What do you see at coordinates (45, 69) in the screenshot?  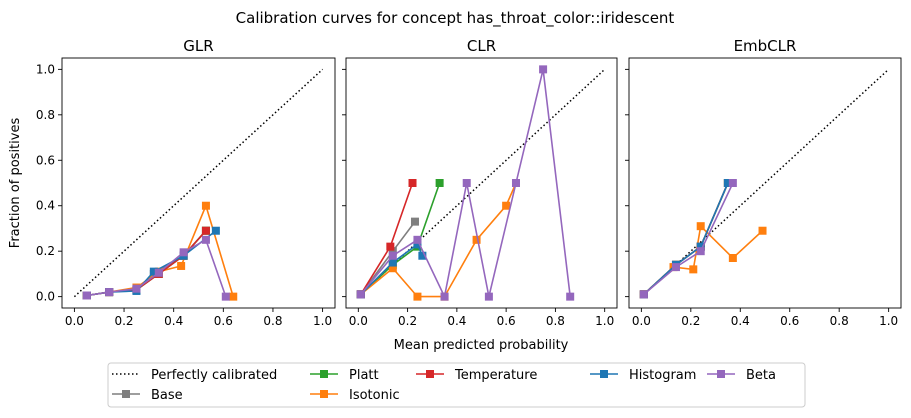 I see `y-tick-label: 1.0` at bounding box center [45, 69].